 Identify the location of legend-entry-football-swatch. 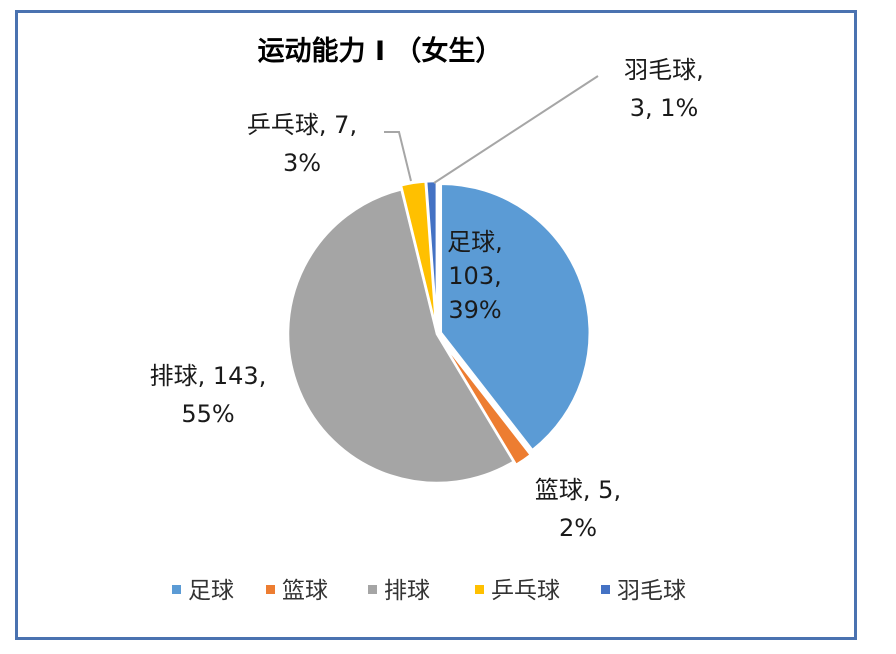
(176, 589).